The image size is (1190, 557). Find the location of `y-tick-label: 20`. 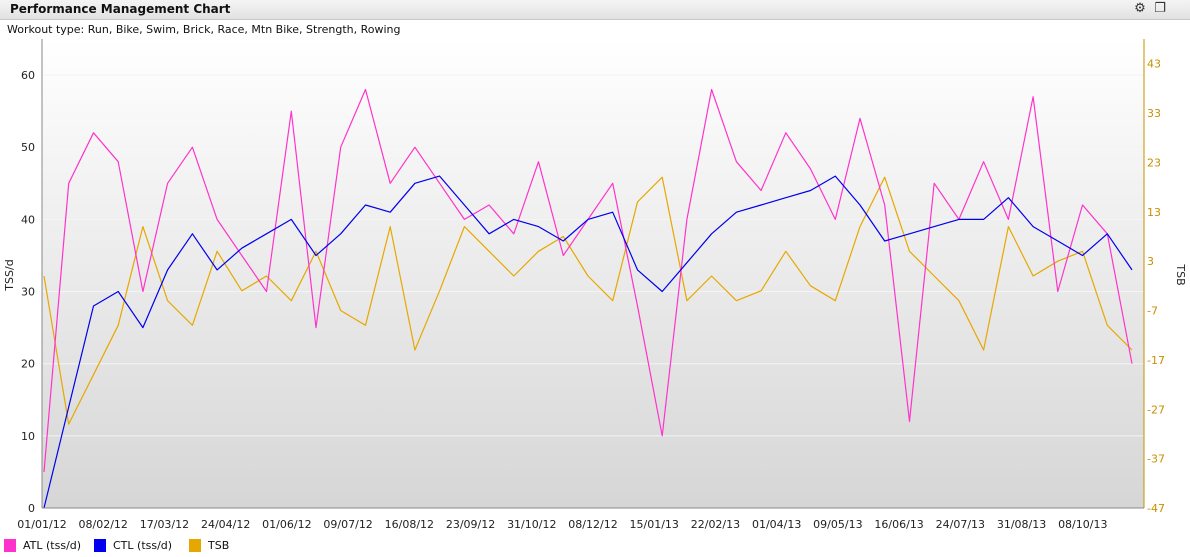

y-tick-label: 20 is located at coordinates (28, 364).